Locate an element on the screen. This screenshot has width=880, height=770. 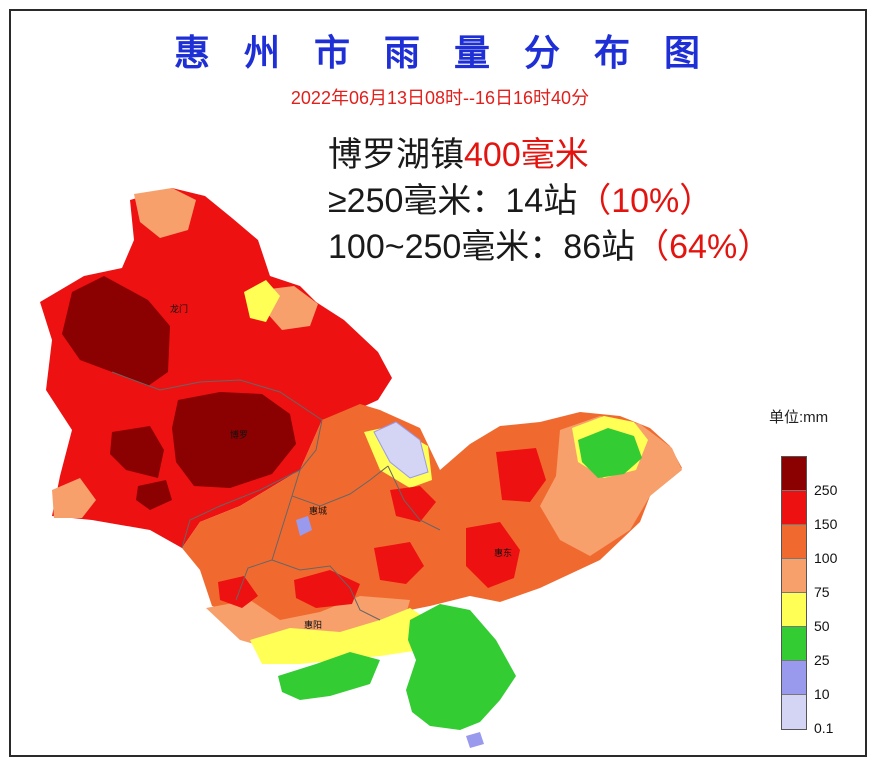
region-blue-huicheng is located at coordinates (304, 526).